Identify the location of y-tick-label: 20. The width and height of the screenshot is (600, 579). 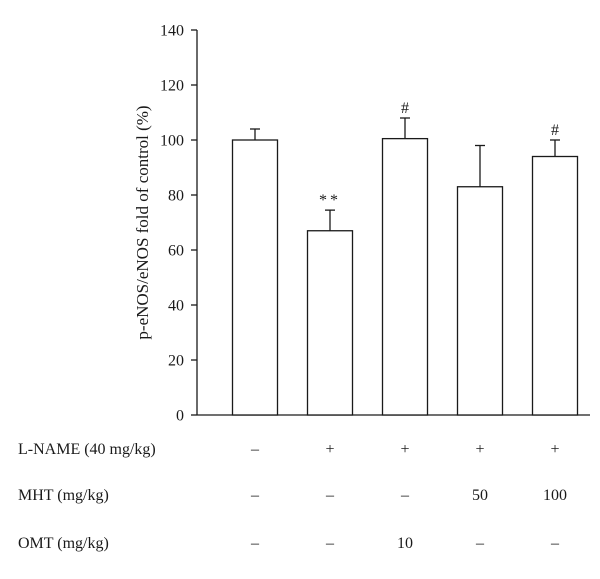
(176, 361).